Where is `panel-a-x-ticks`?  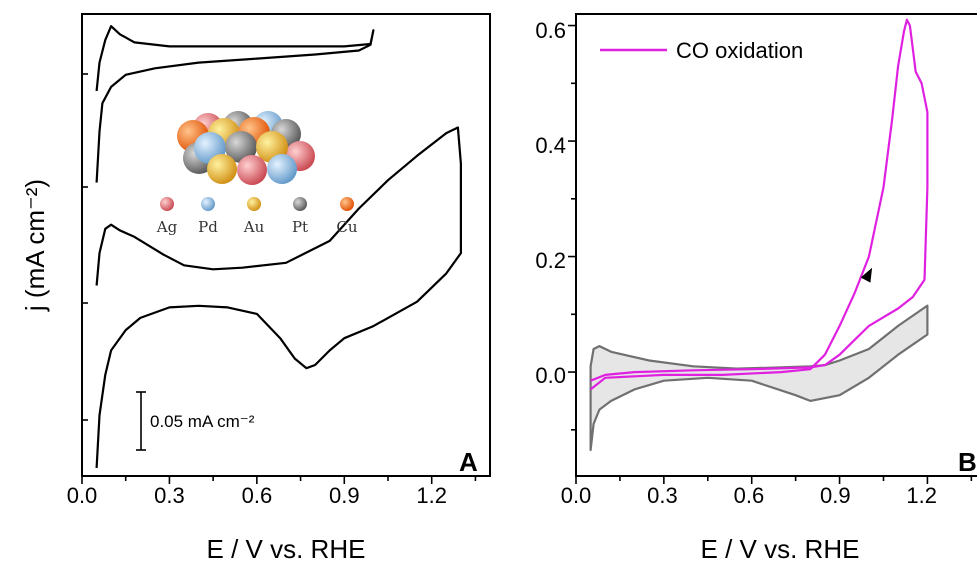
panel-a-x-ticks is located at coordinates (279, 480).